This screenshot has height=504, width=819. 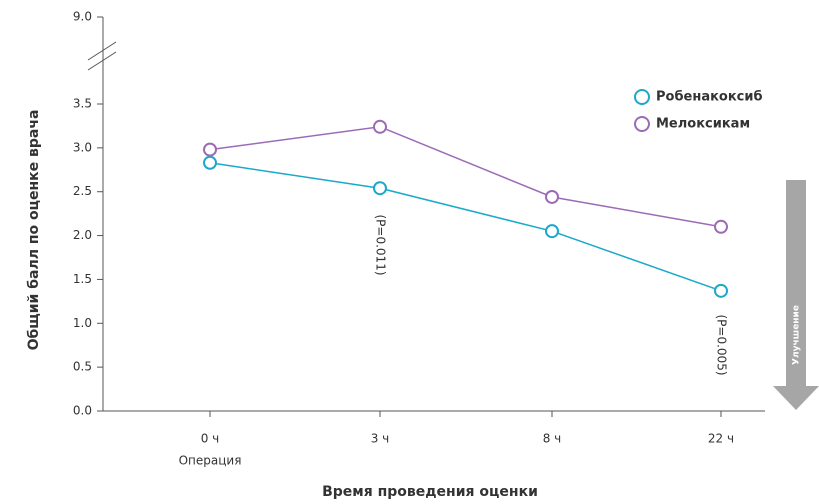 I want to click on y-tick-label: 3.0, so click(x=82, y=147).